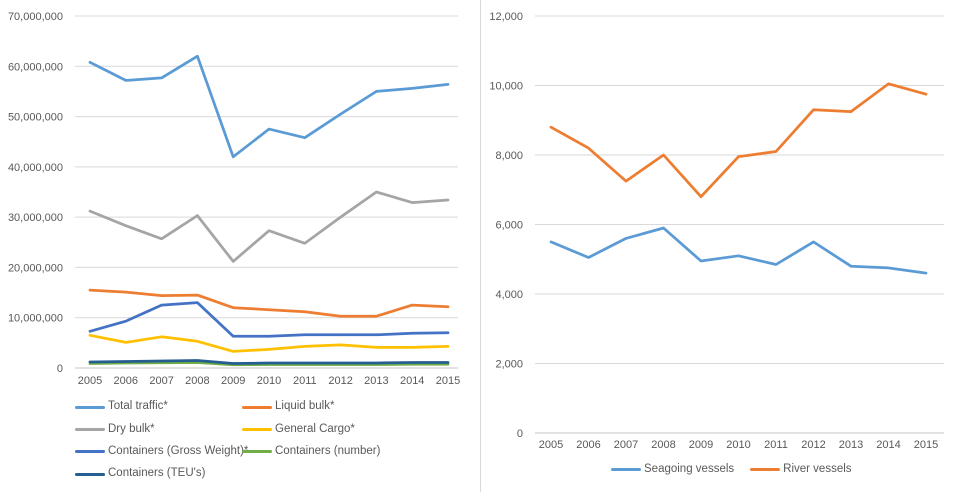  What do you see at coordinates (509, 295) in the screenshot?
I see `y-tick-label: 4,000` at bounding box center [509, 295].